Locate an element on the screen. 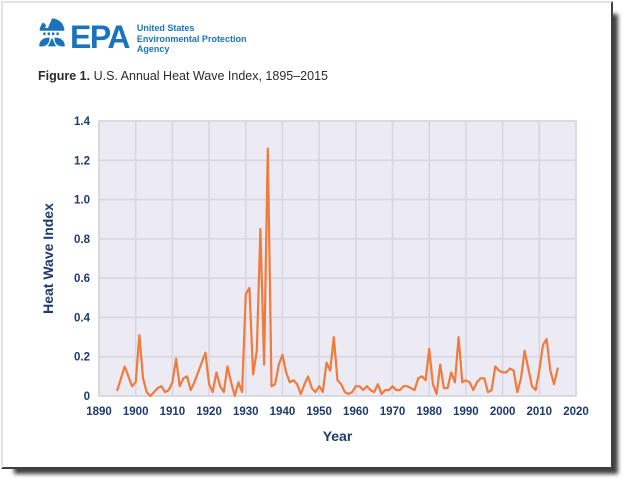  agency-line-2: Environmental Protection is located at coordinates (191, 38).